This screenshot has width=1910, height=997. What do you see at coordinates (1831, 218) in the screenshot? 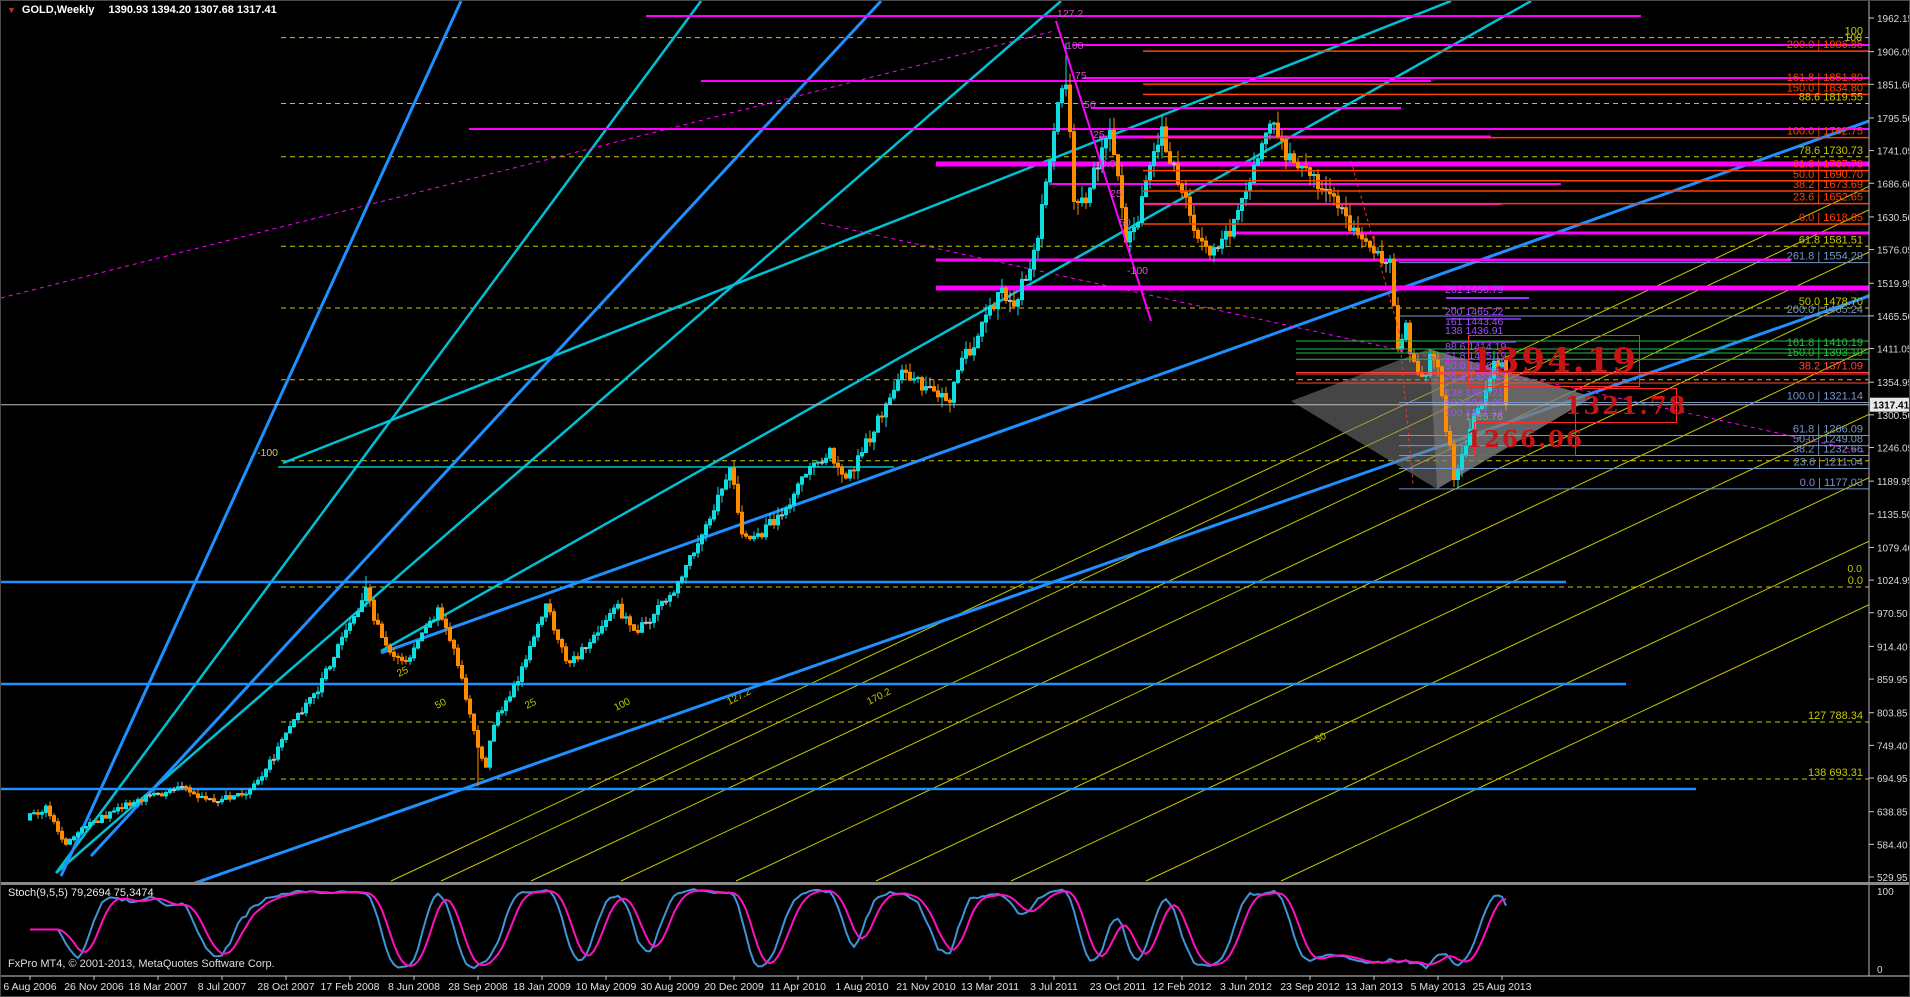
I see `svg-text: 0.0 | 1618.65` at bounding box center [1831, 218].